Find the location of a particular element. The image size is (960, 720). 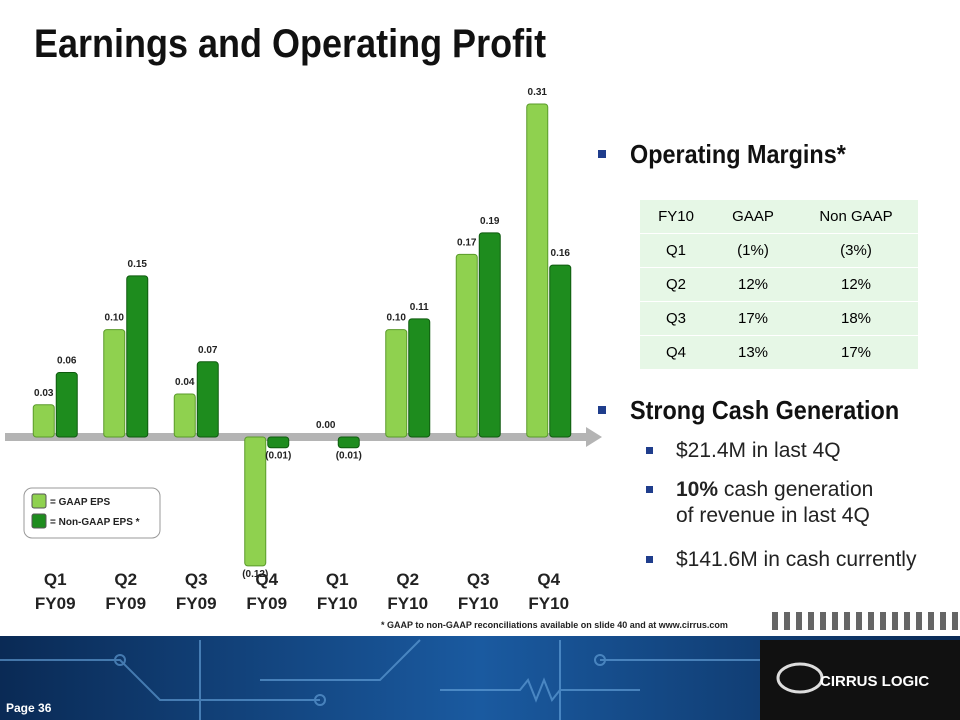

data-label: 0.15 is located at coordinates (138, 264).